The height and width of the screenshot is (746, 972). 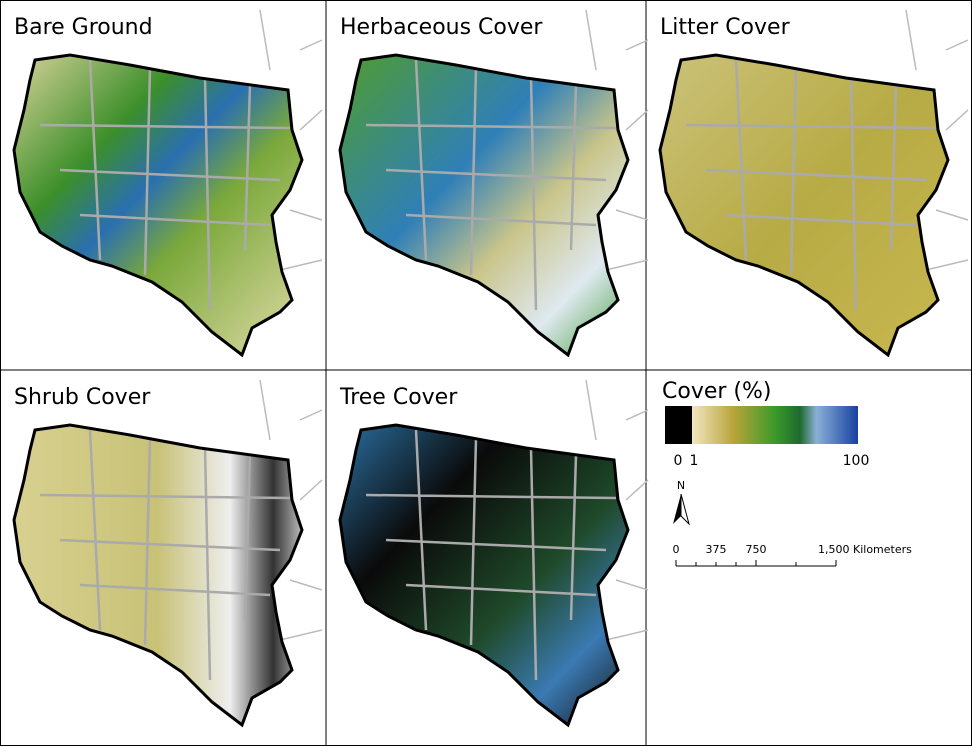 What do you see at coordinates (694, 461) in the screenshot?
I see `legend-label: 1` at bounding box center [694, 461].